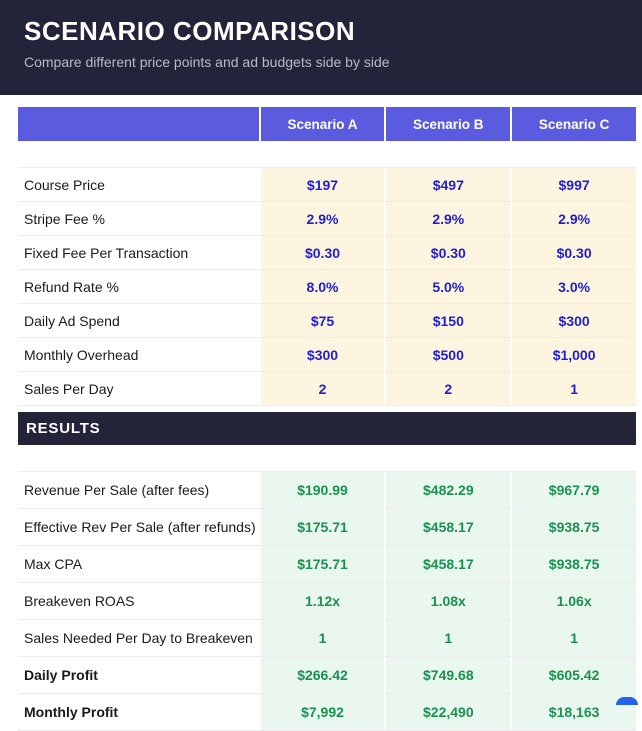 The image size is (642, 731). I want to click on column-header-row: Scenario A Scenario B Scenario C, so click(327, 124).